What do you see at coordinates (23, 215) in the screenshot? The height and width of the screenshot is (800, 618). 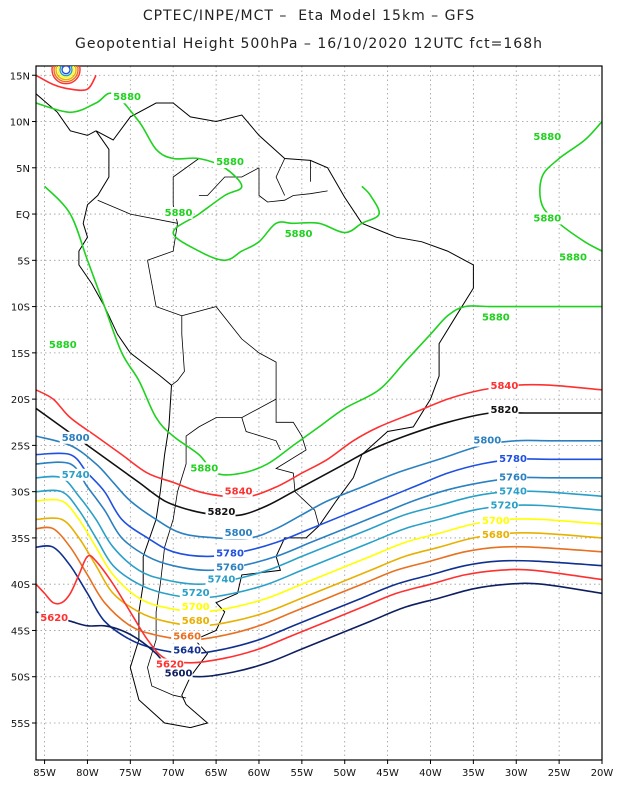 I see `lat-tick-label: EQ` at bounding box center [23, 215].